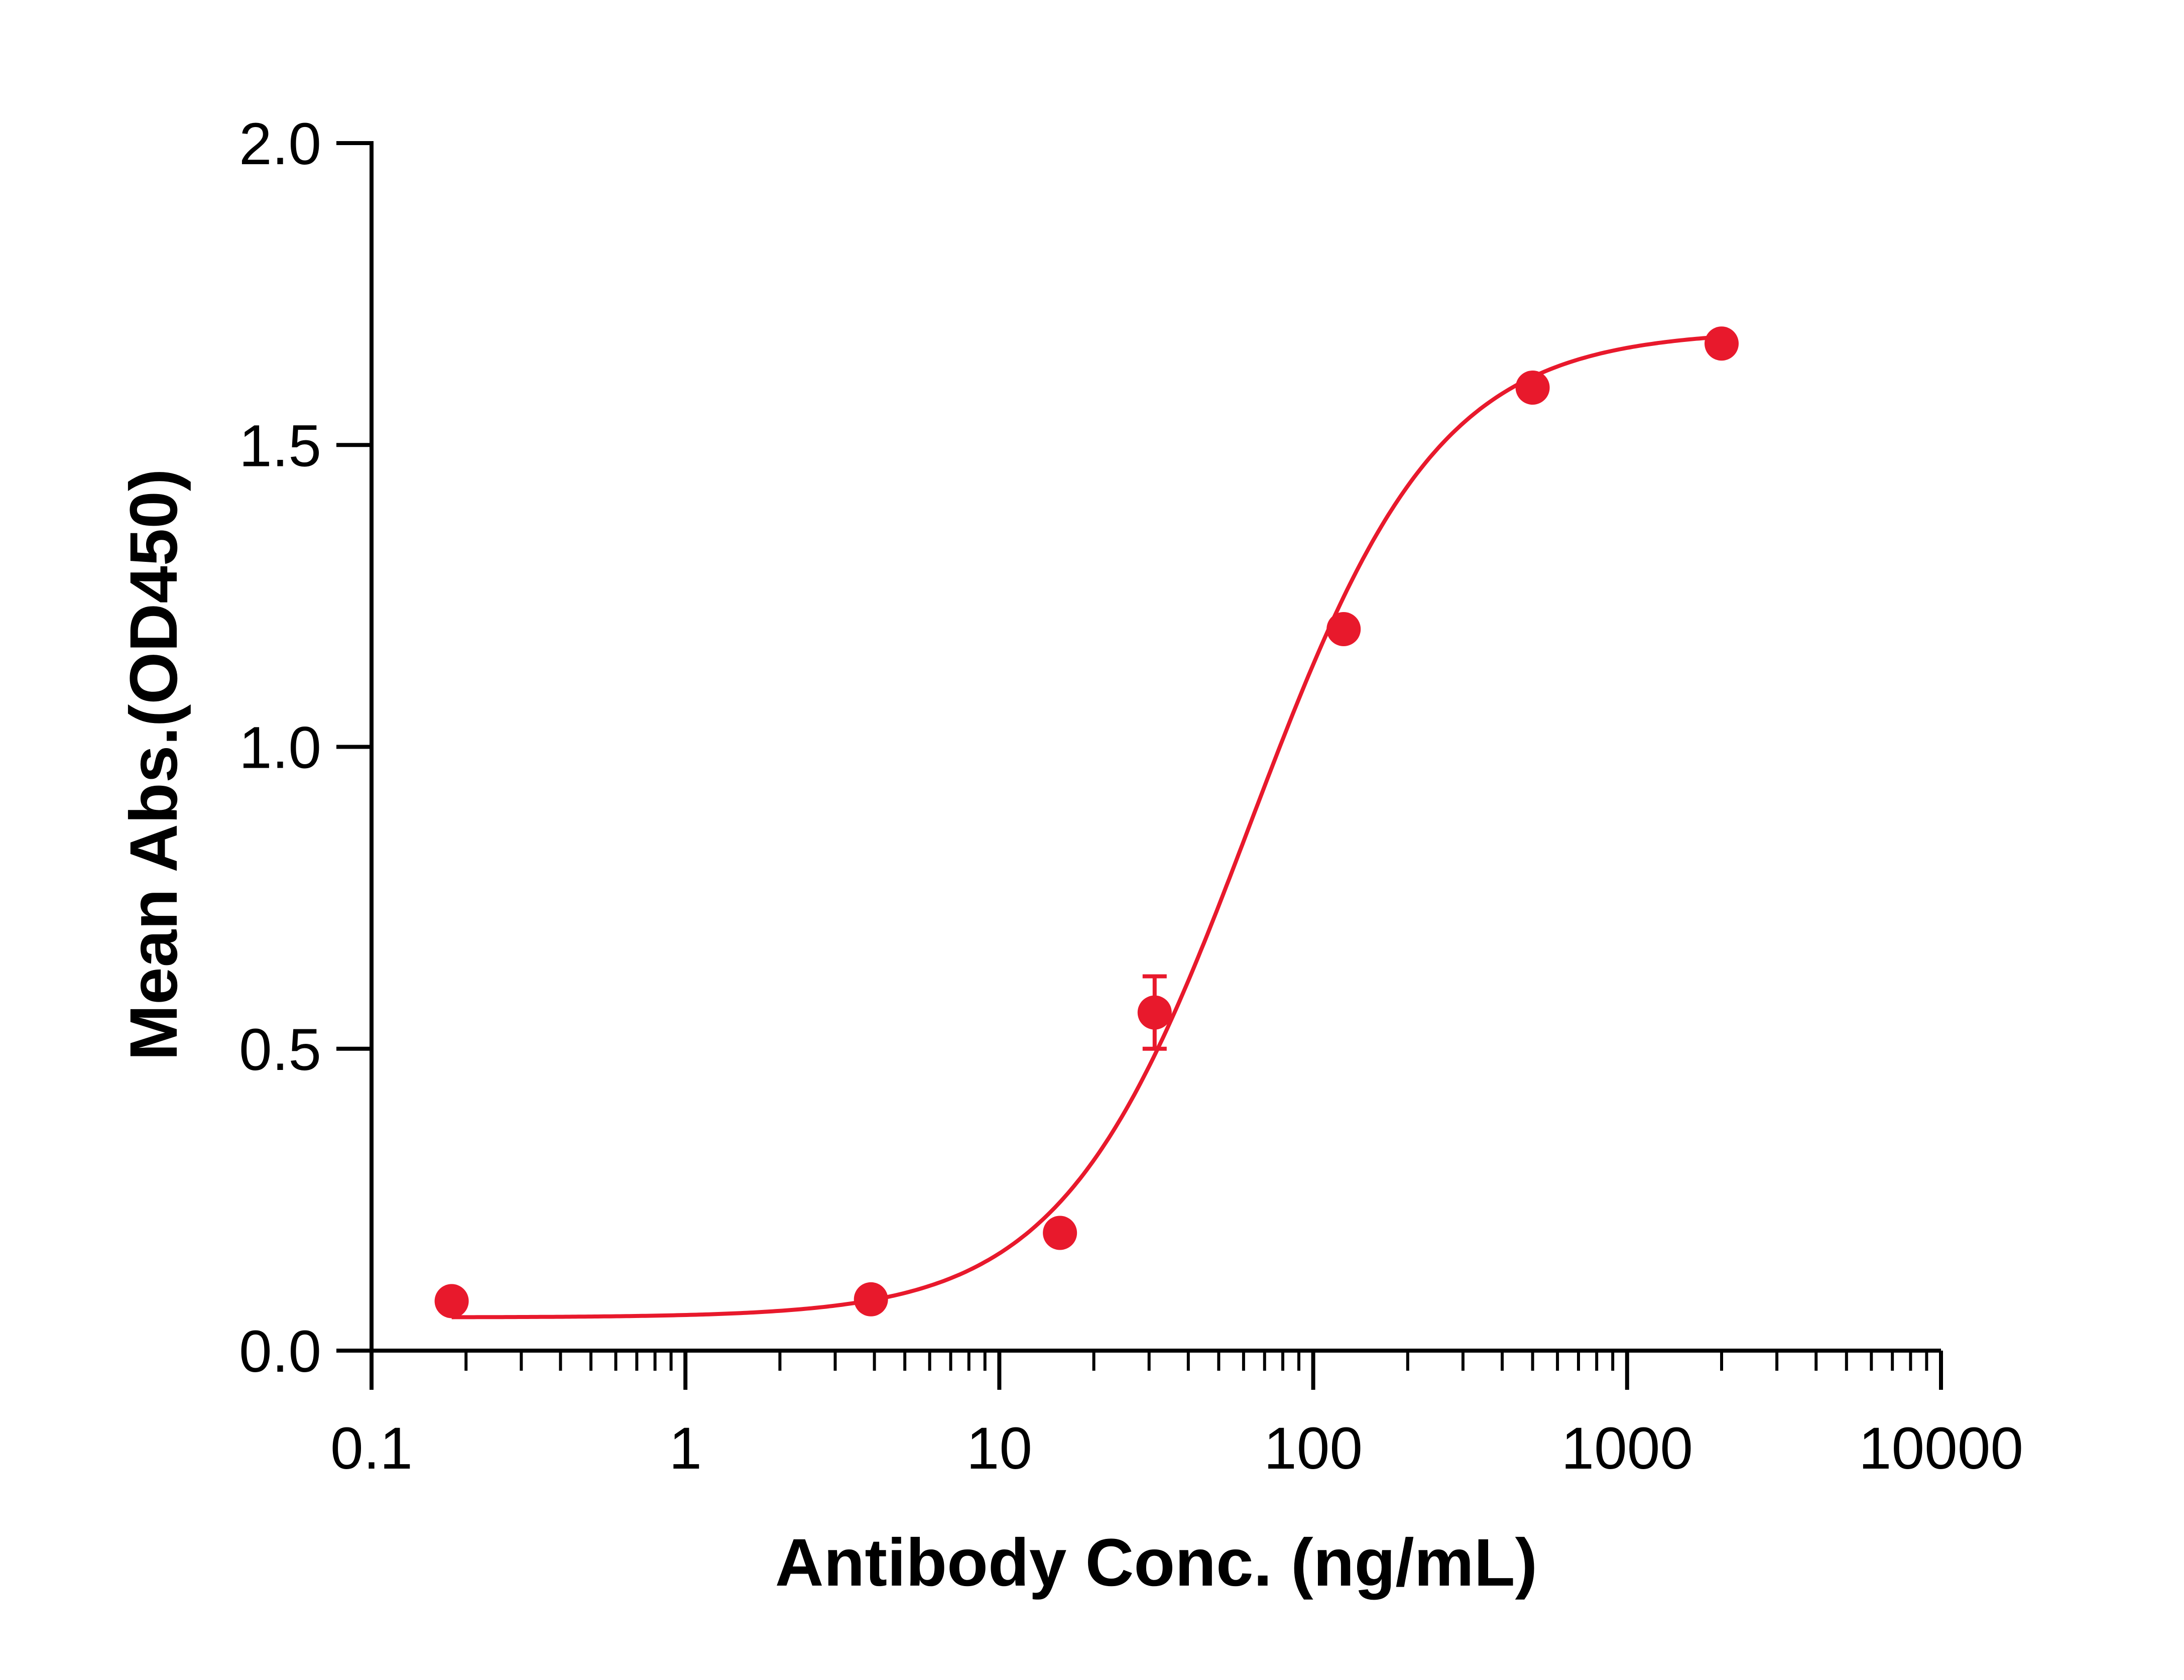 The width and height of the screenshot is (2184, 1680). I want to click on y-tick-label: 0.5, so click(280, 1050).